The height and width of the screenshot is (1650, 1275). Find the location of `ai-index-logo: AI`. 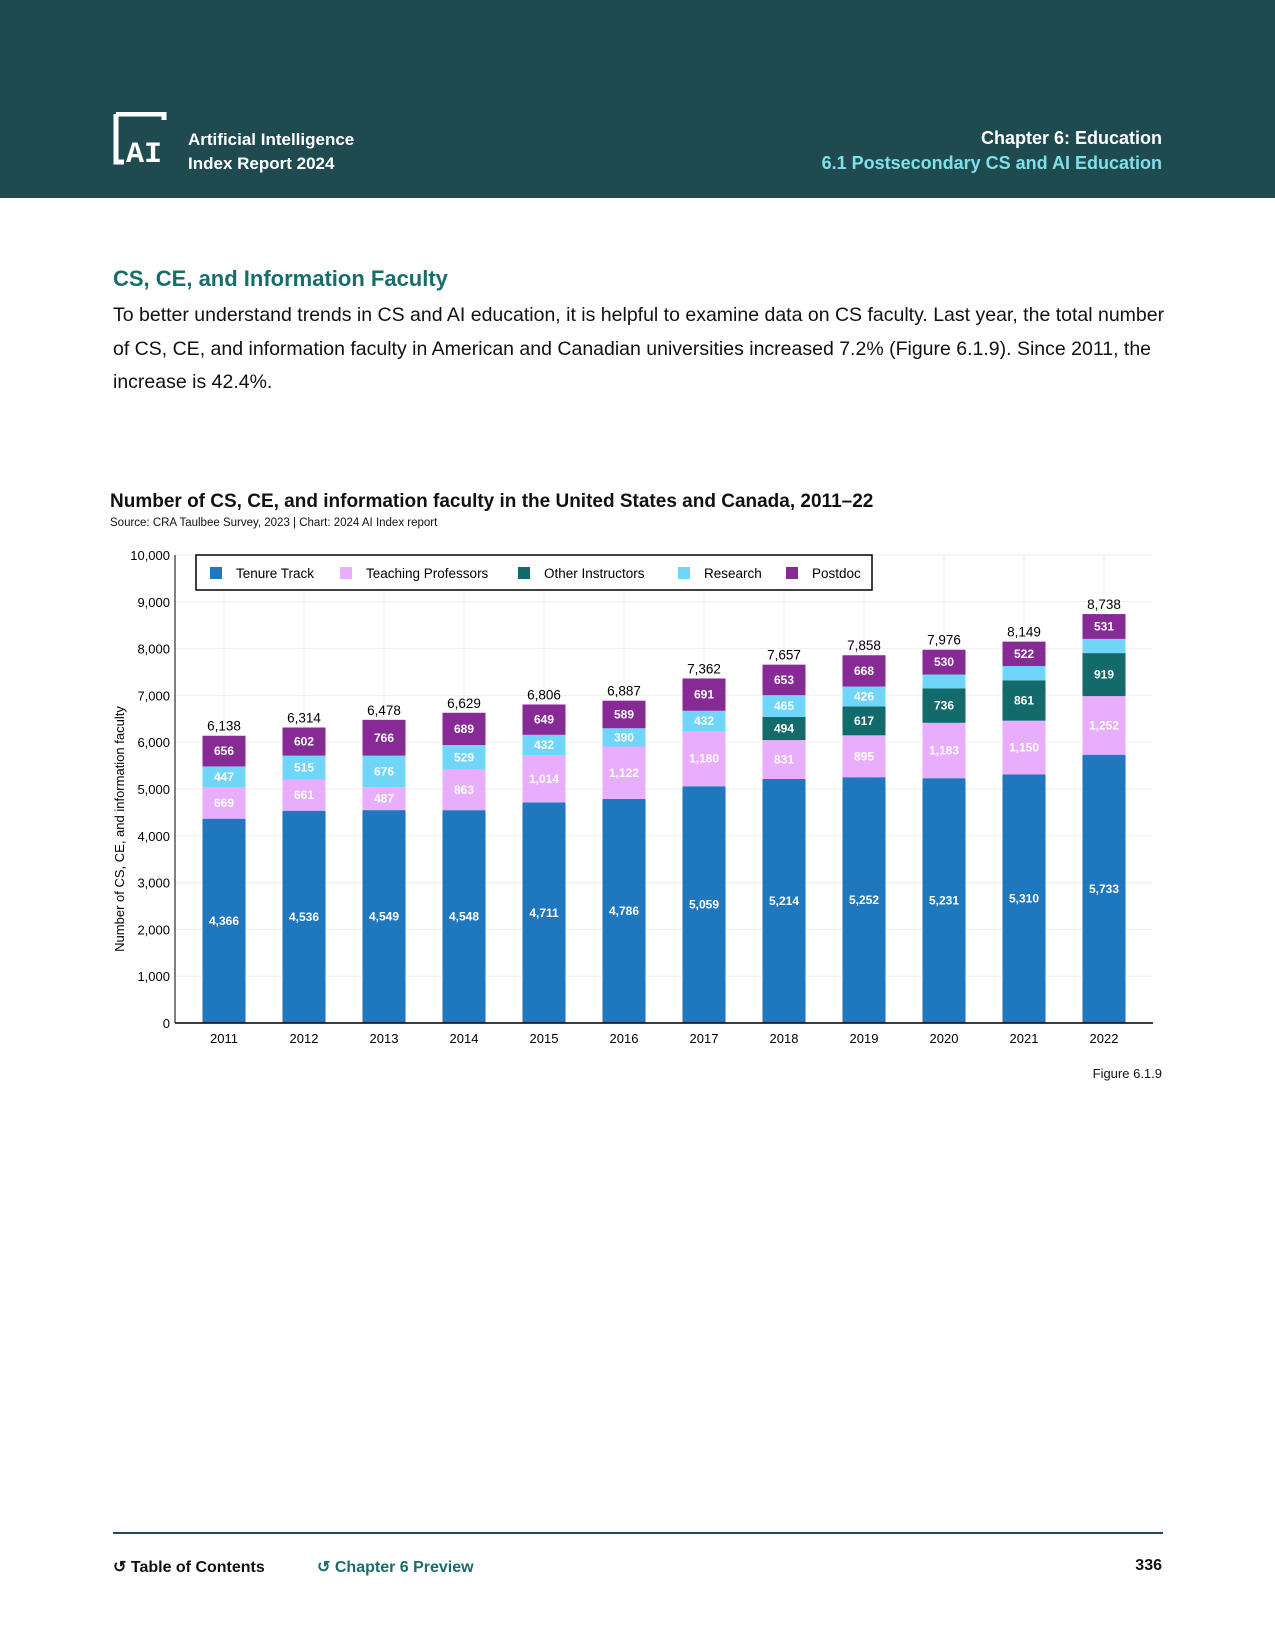

ai-index-logo: AI is located at coordinates (140, 139).